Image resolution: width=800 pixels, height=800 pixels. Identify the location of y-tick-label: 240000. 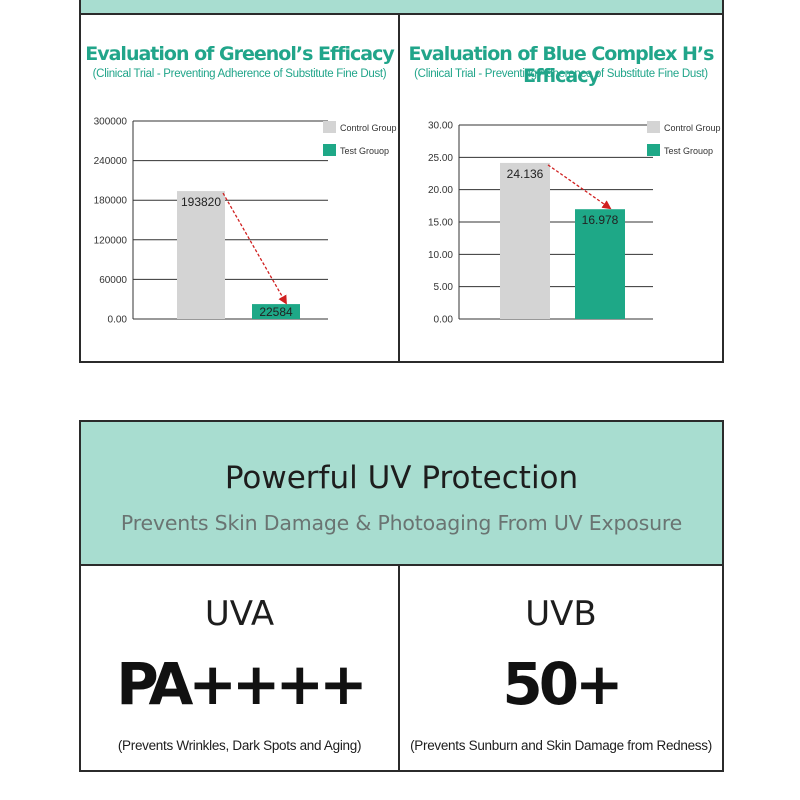
(111, 161).